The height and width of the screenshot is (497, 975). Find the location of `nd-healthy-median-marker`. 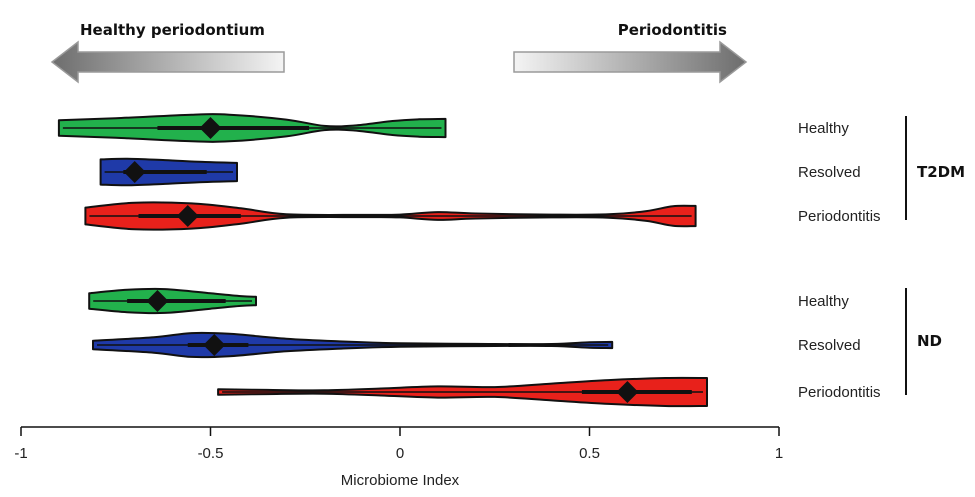

nd-healthy-median-marker is located at coordinates (157, 301).